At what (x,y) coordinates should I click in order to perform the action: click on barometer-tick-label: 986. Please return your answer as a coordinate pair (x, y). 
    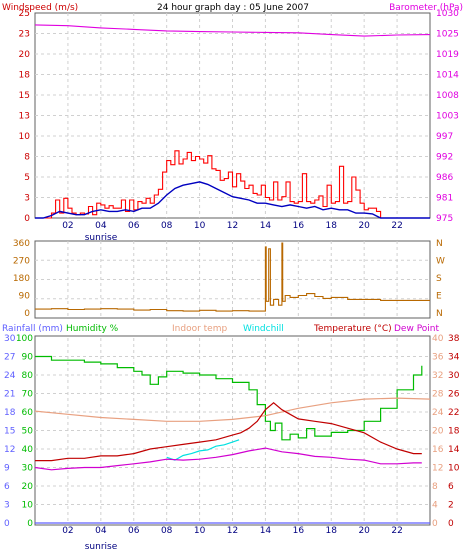
    Looking at the image, I should click on (444, 178).